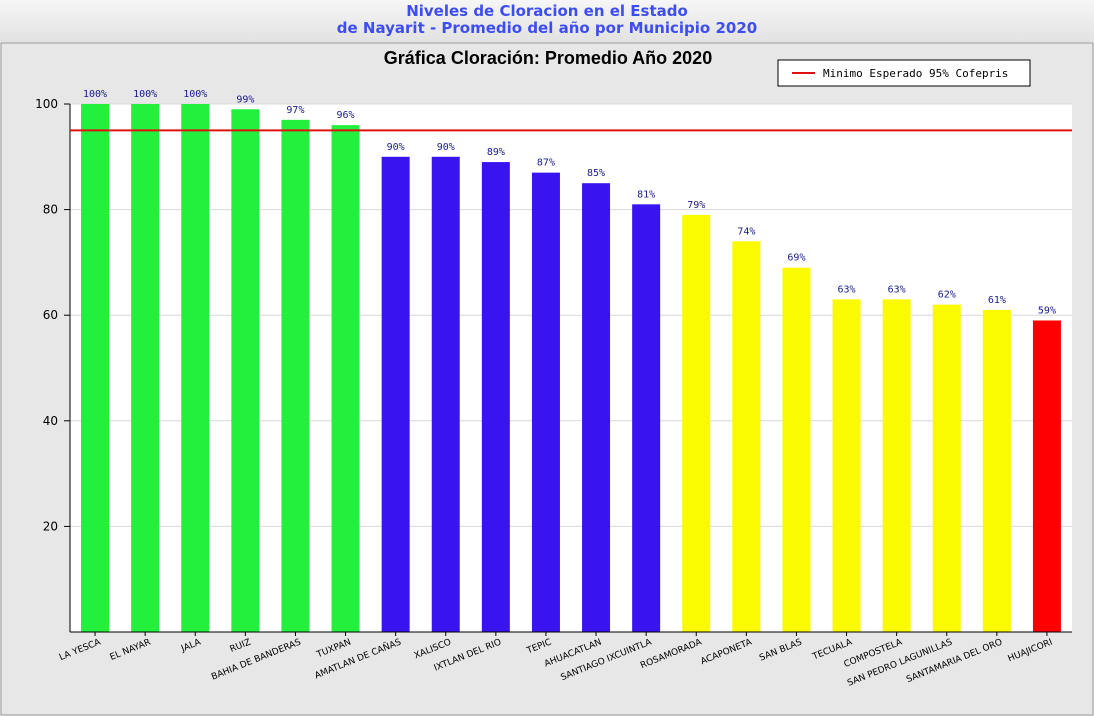  What do you see at coordinates (746, 231) in the screenshot?
I see `bar-value-label: 74%` at bounding box center [746, 231].